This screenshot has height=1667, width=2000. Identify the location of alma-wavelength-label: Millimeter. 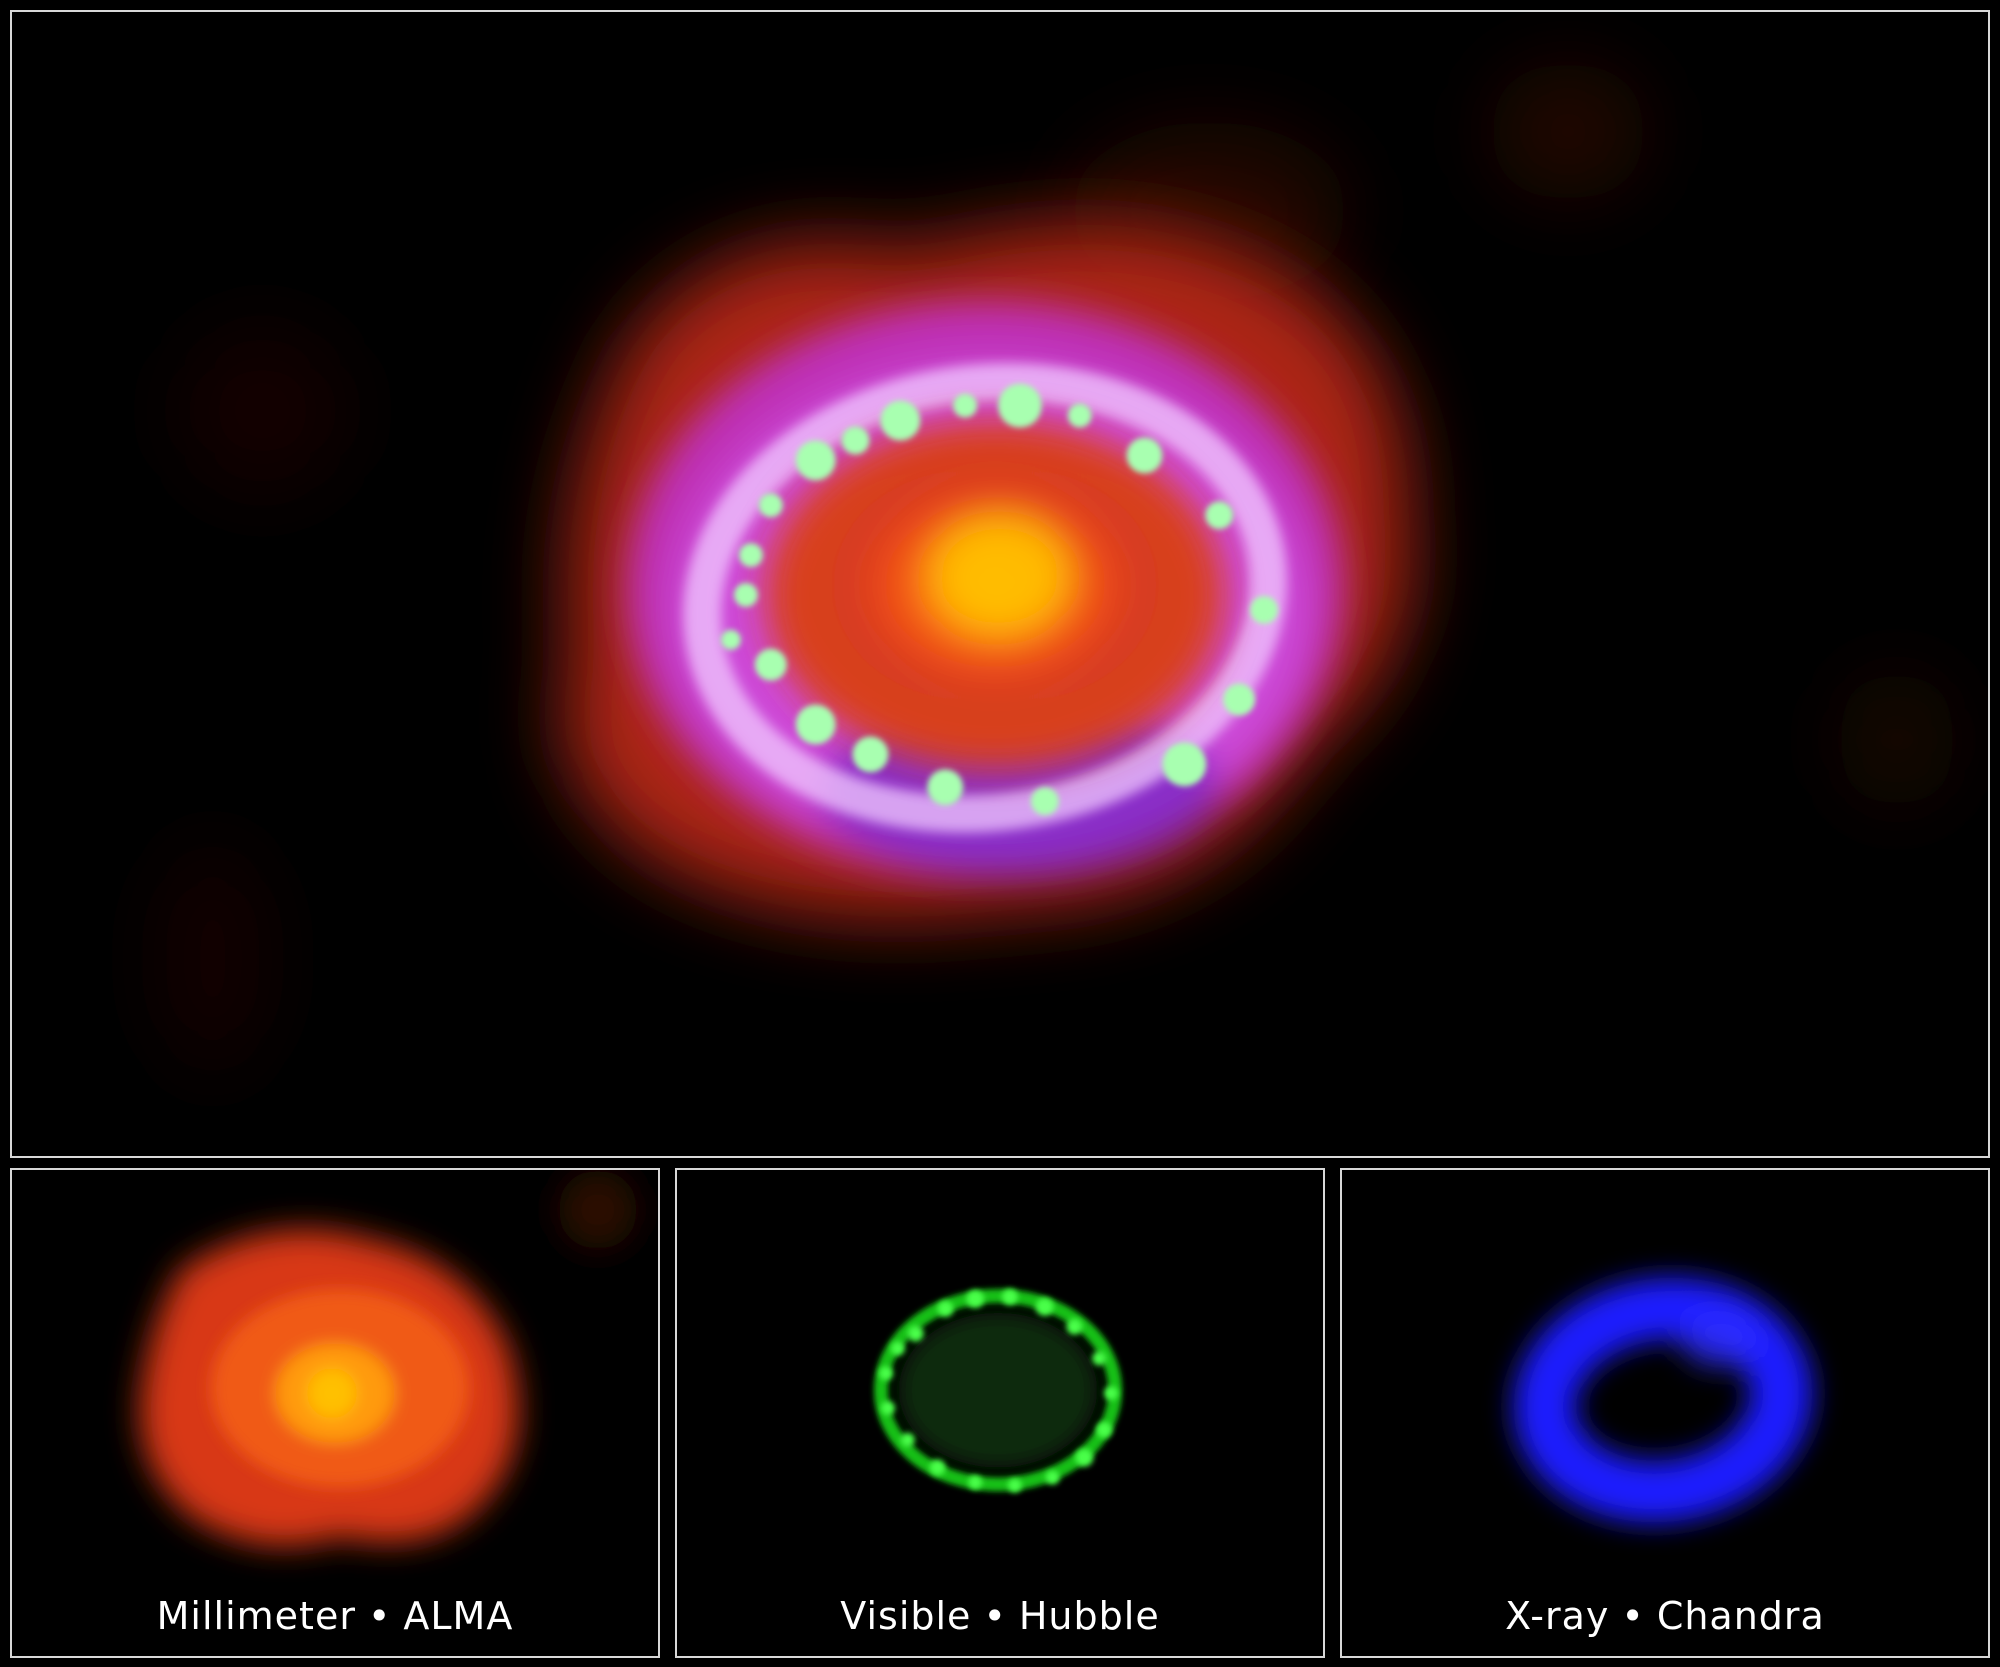
(256, 1616).